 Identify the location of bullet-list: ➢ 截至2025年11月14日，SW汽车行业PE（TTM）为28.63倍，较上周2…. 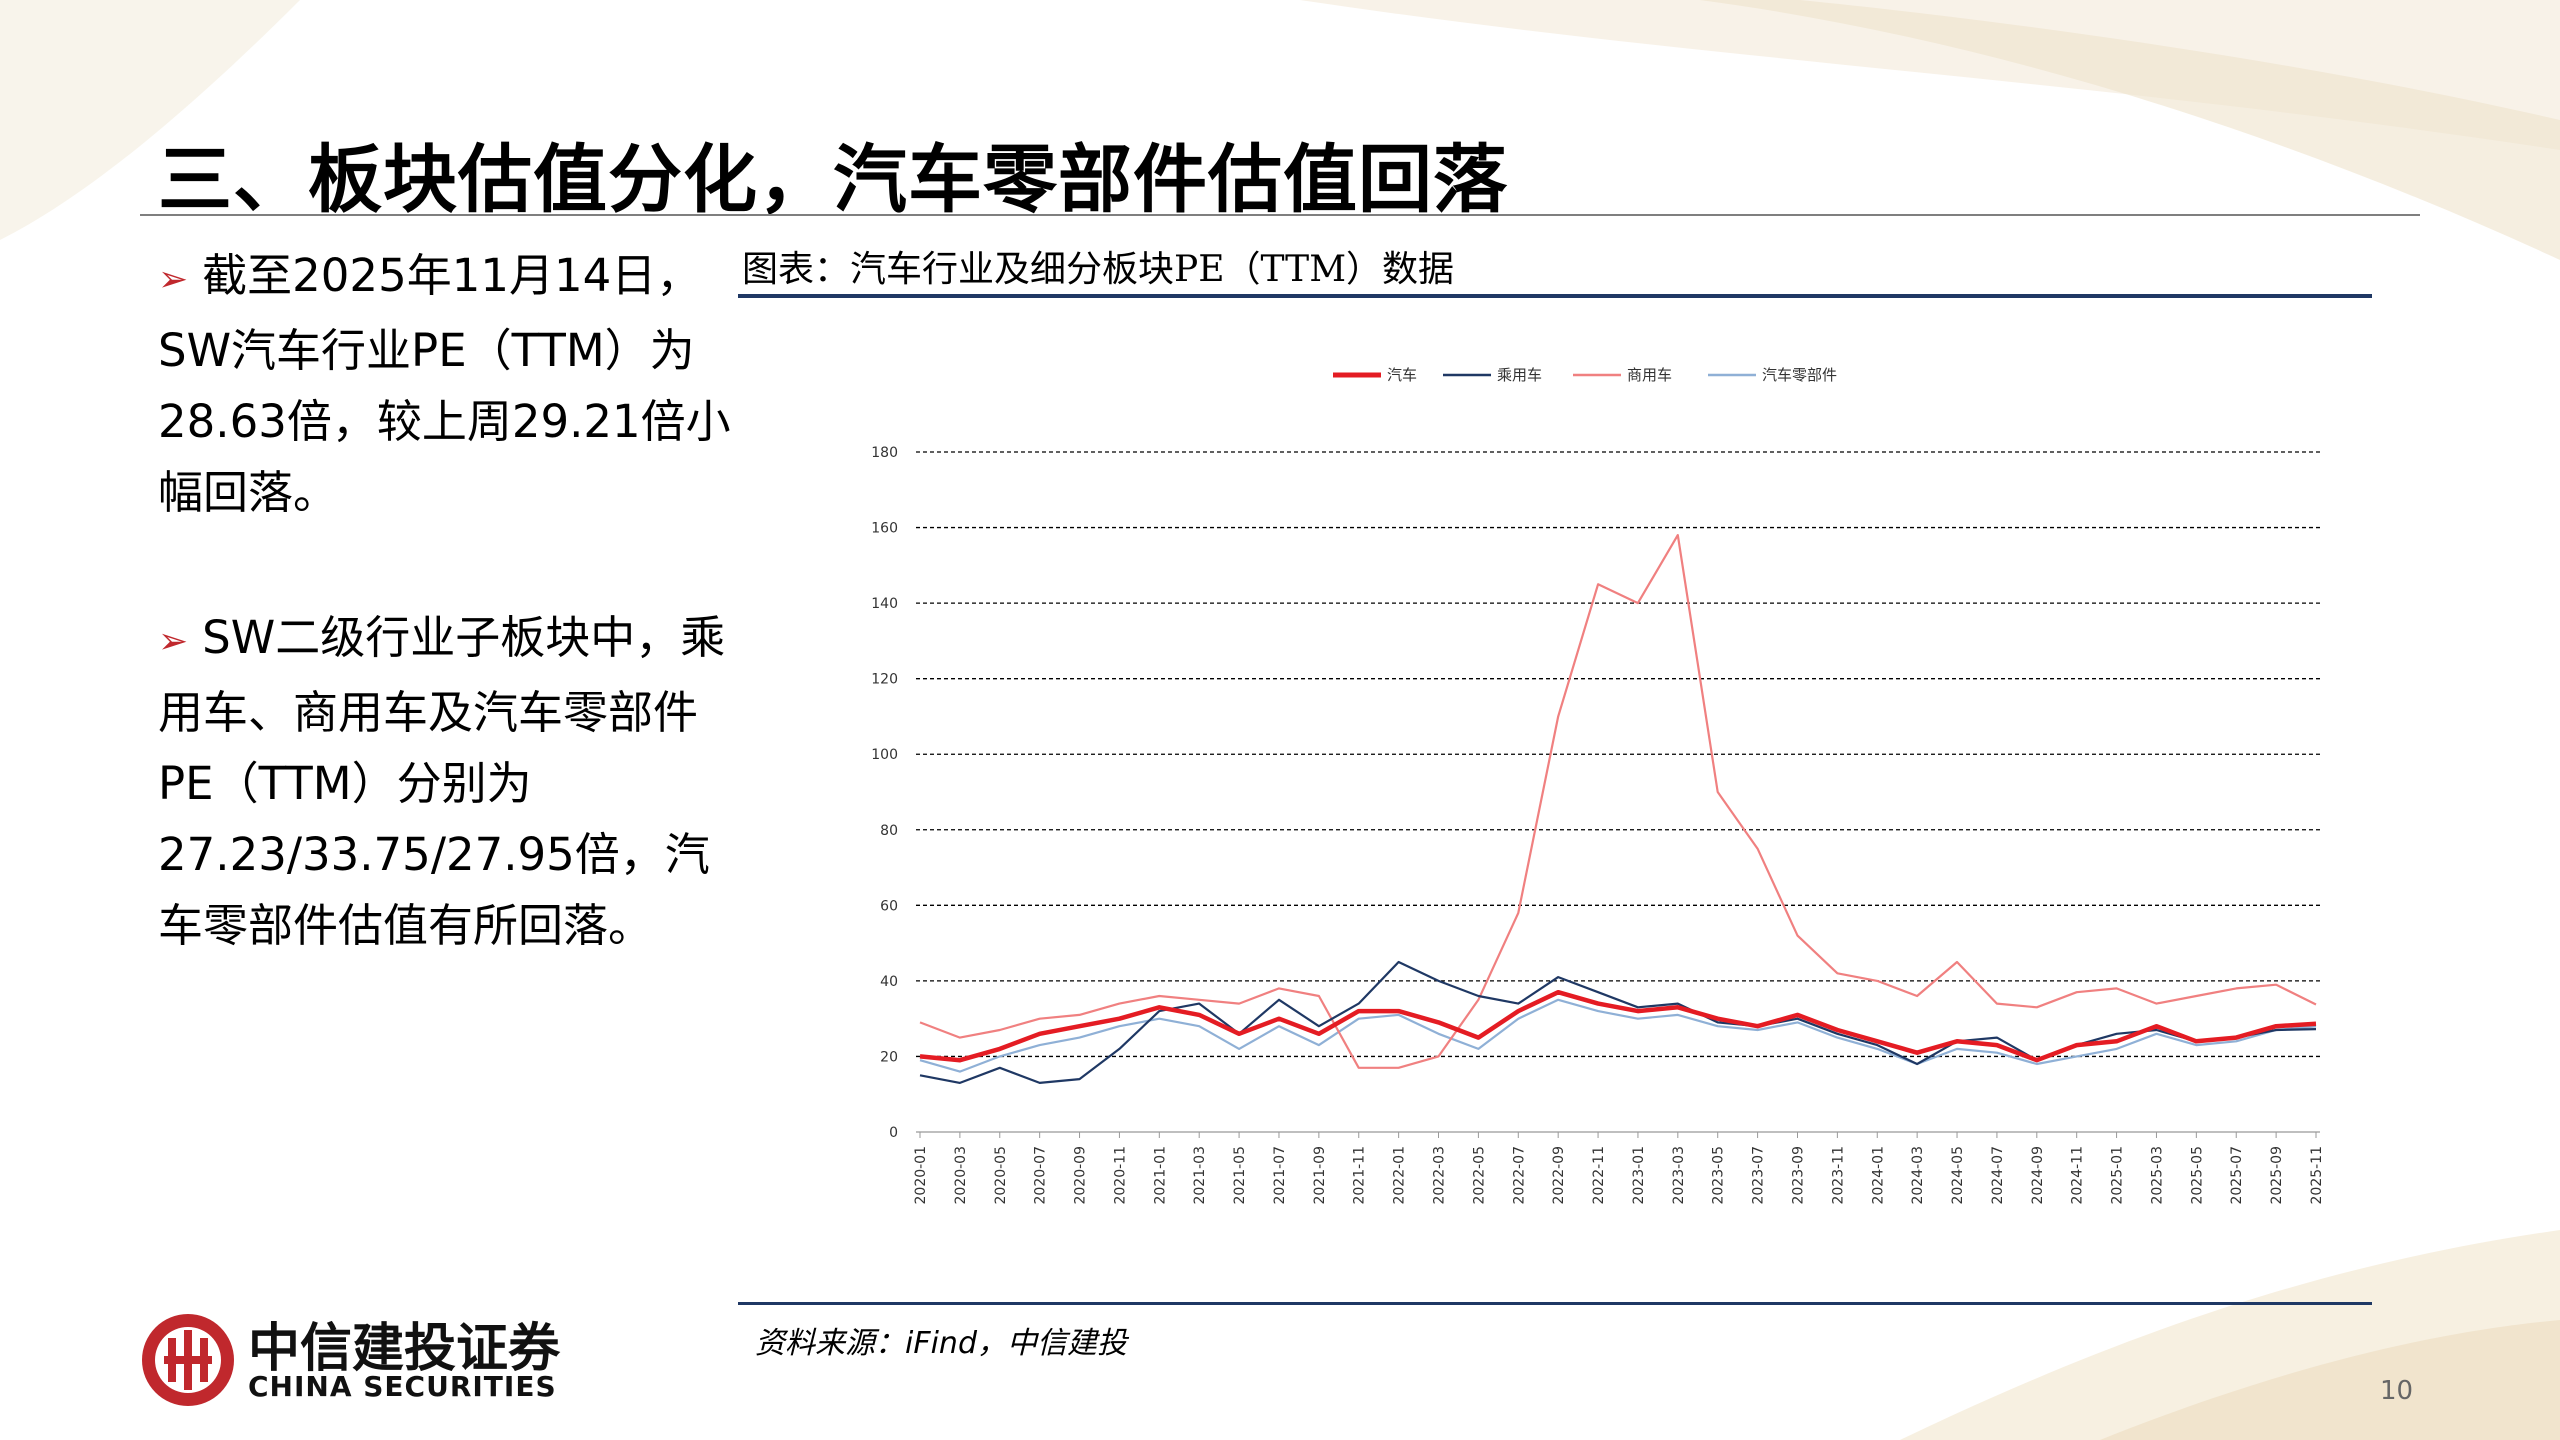
(453, 637).